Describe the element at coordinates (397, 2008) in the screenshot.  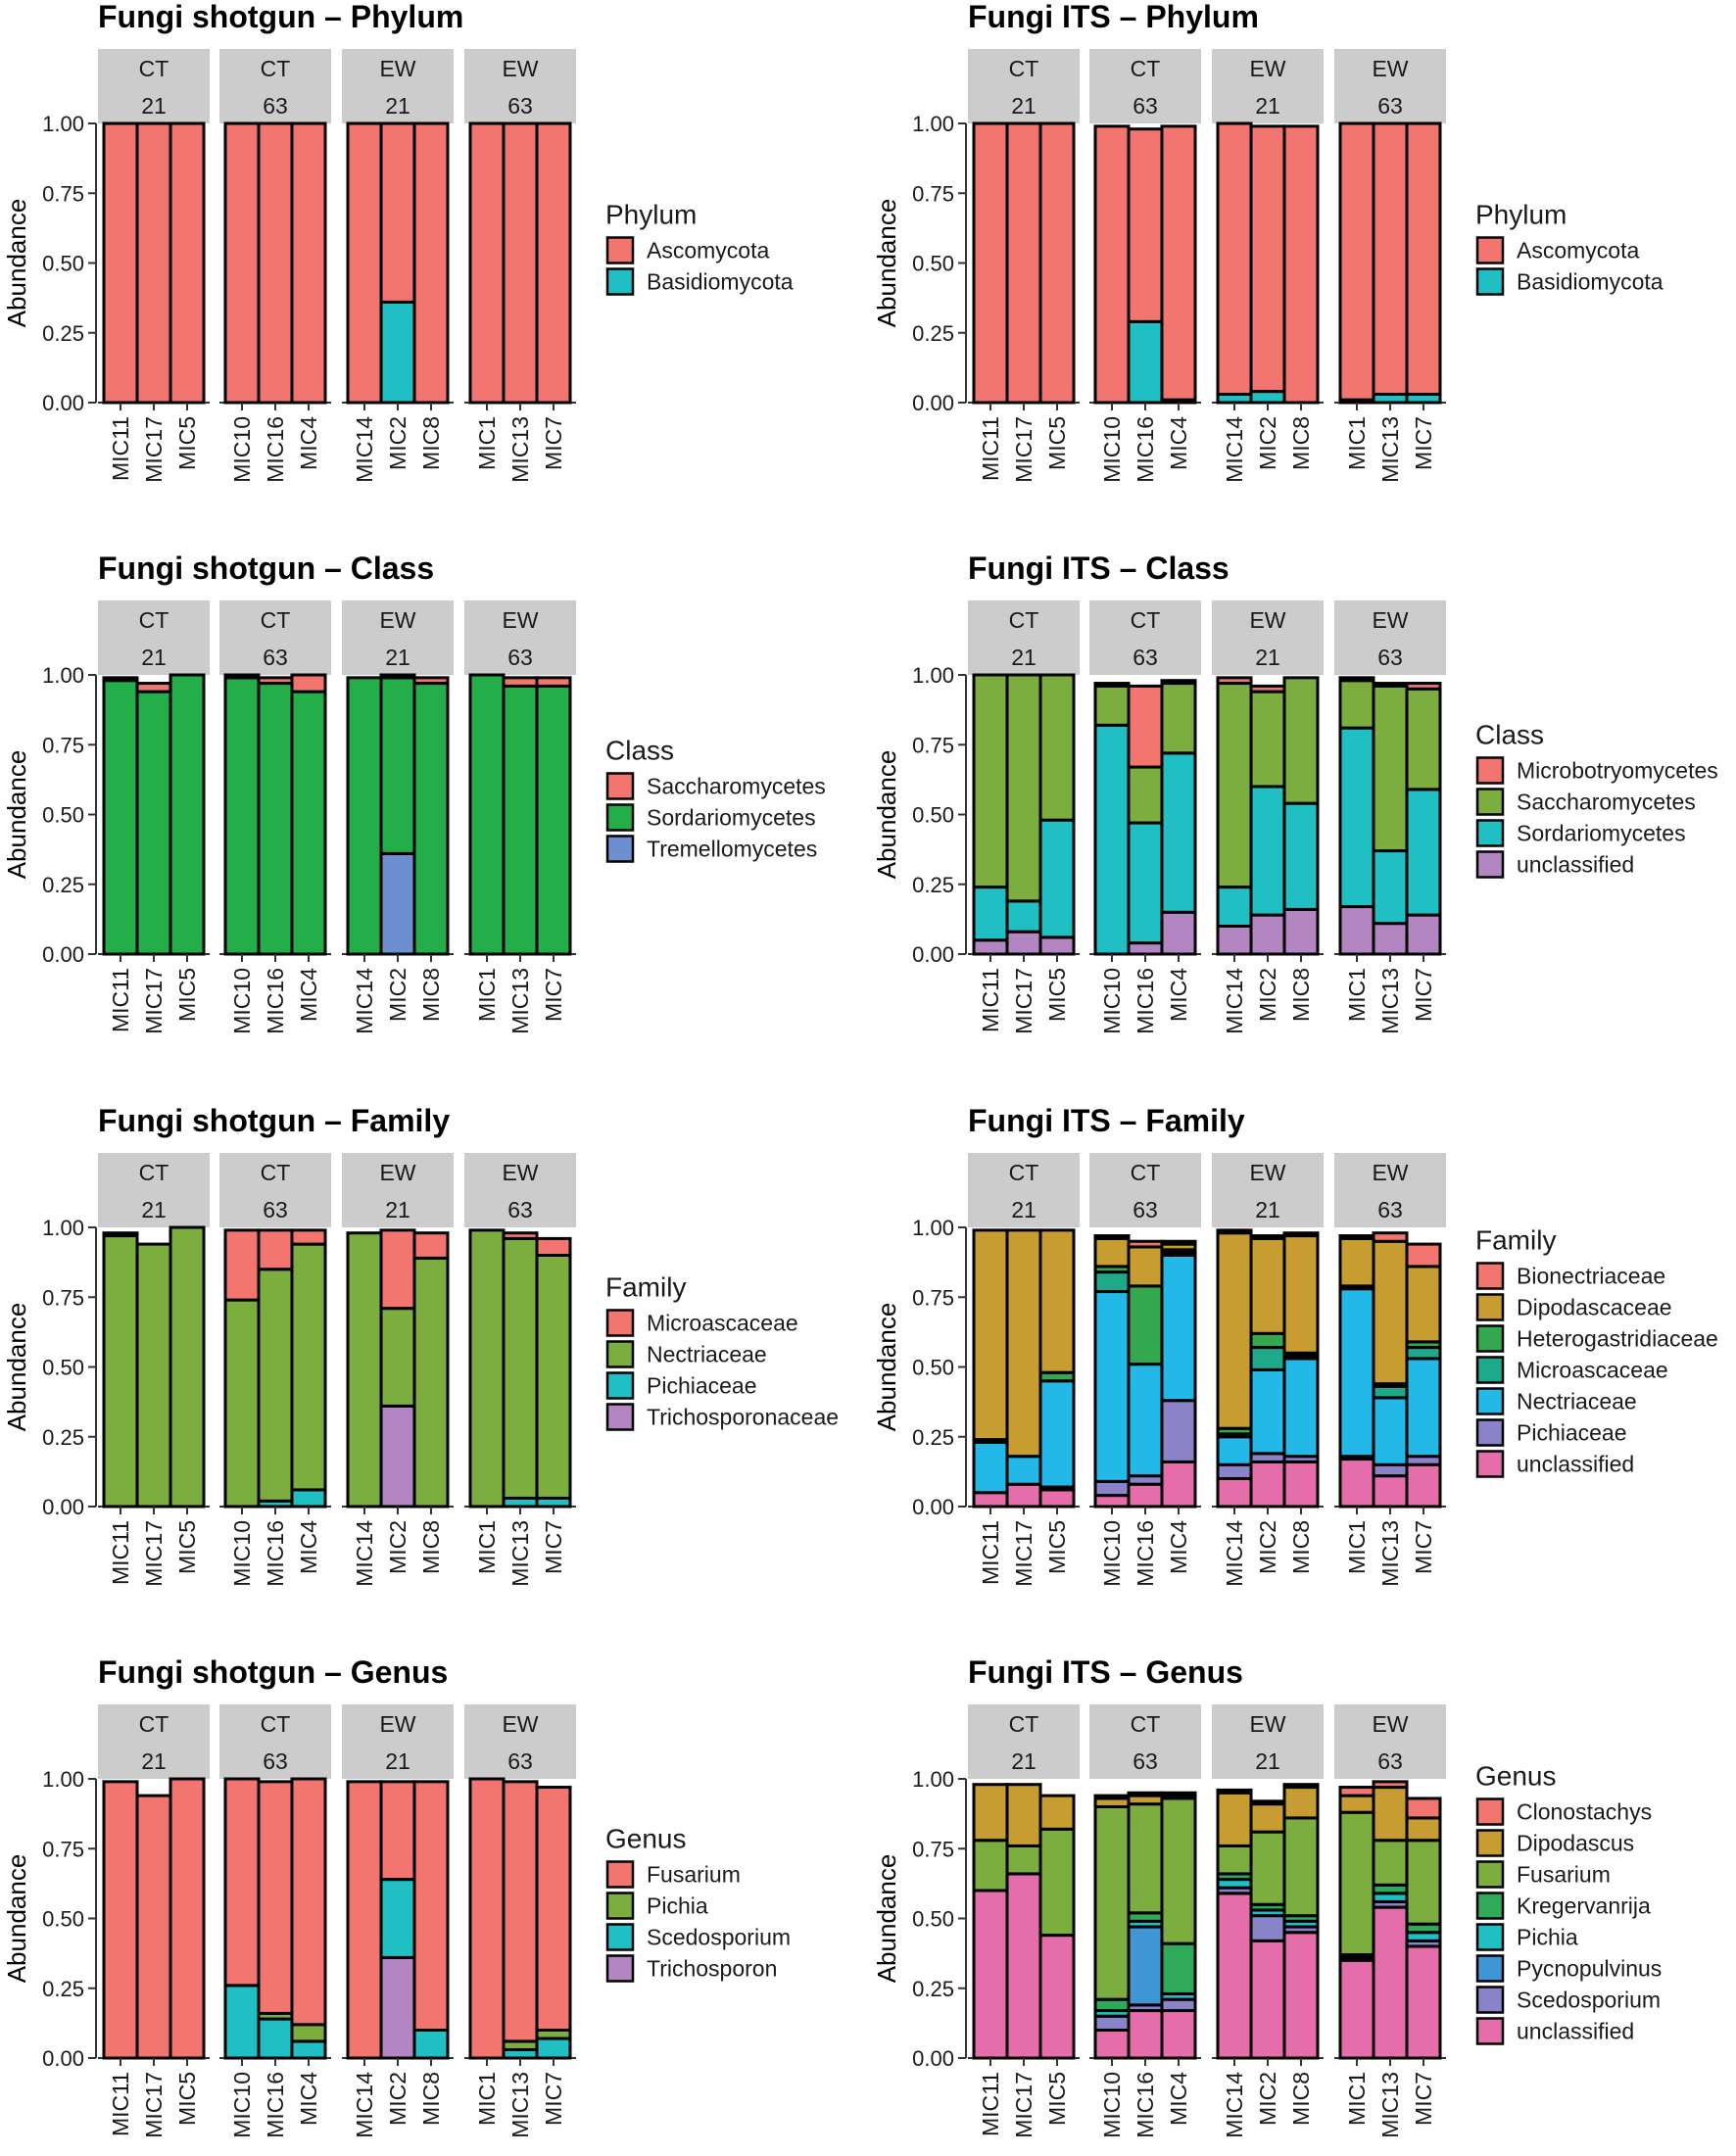
I see `bar-segment-trichosporon` at that location.